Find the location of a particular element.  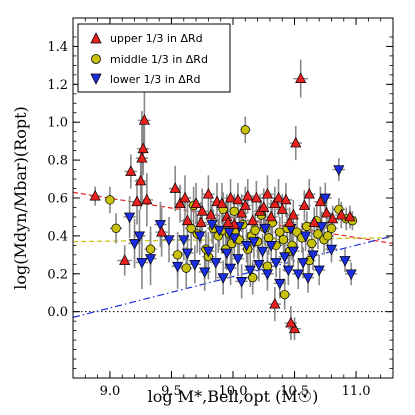

y-tick-label-4: 0.8 is located at coordinates (57, 161).